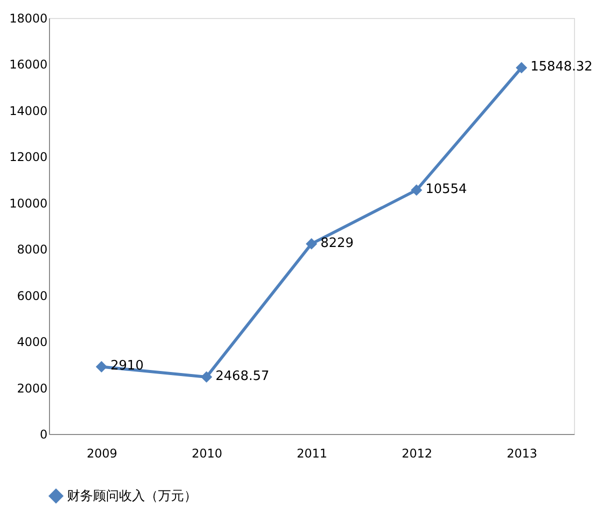 This screenshot has width=605, height=518. What do you see at coordinates (207, 453) in the screenshot?
I see `x-tick-label: 2010` at bounding box center [207, 453].